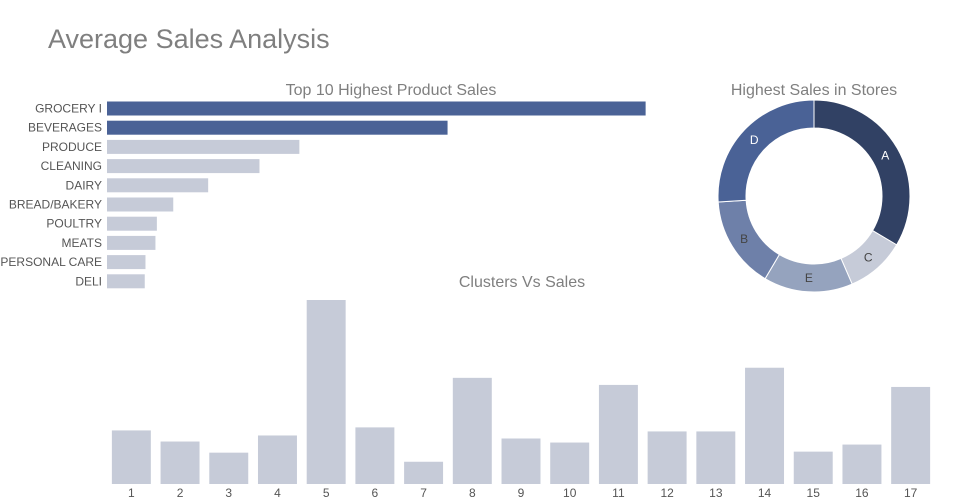  Describe the element at coordinates (522, 282) in the screenshot. I see `clusters-sales-chart-title: Clusters Vs Sales` at that location.